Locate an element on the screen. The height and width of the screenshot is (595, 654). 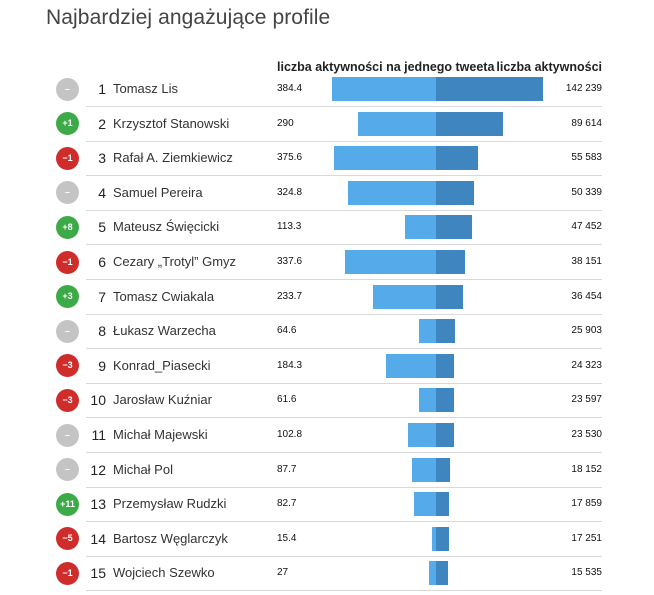
profile-name: Tomasz Cwiakala is located at coordinates (164, 296).